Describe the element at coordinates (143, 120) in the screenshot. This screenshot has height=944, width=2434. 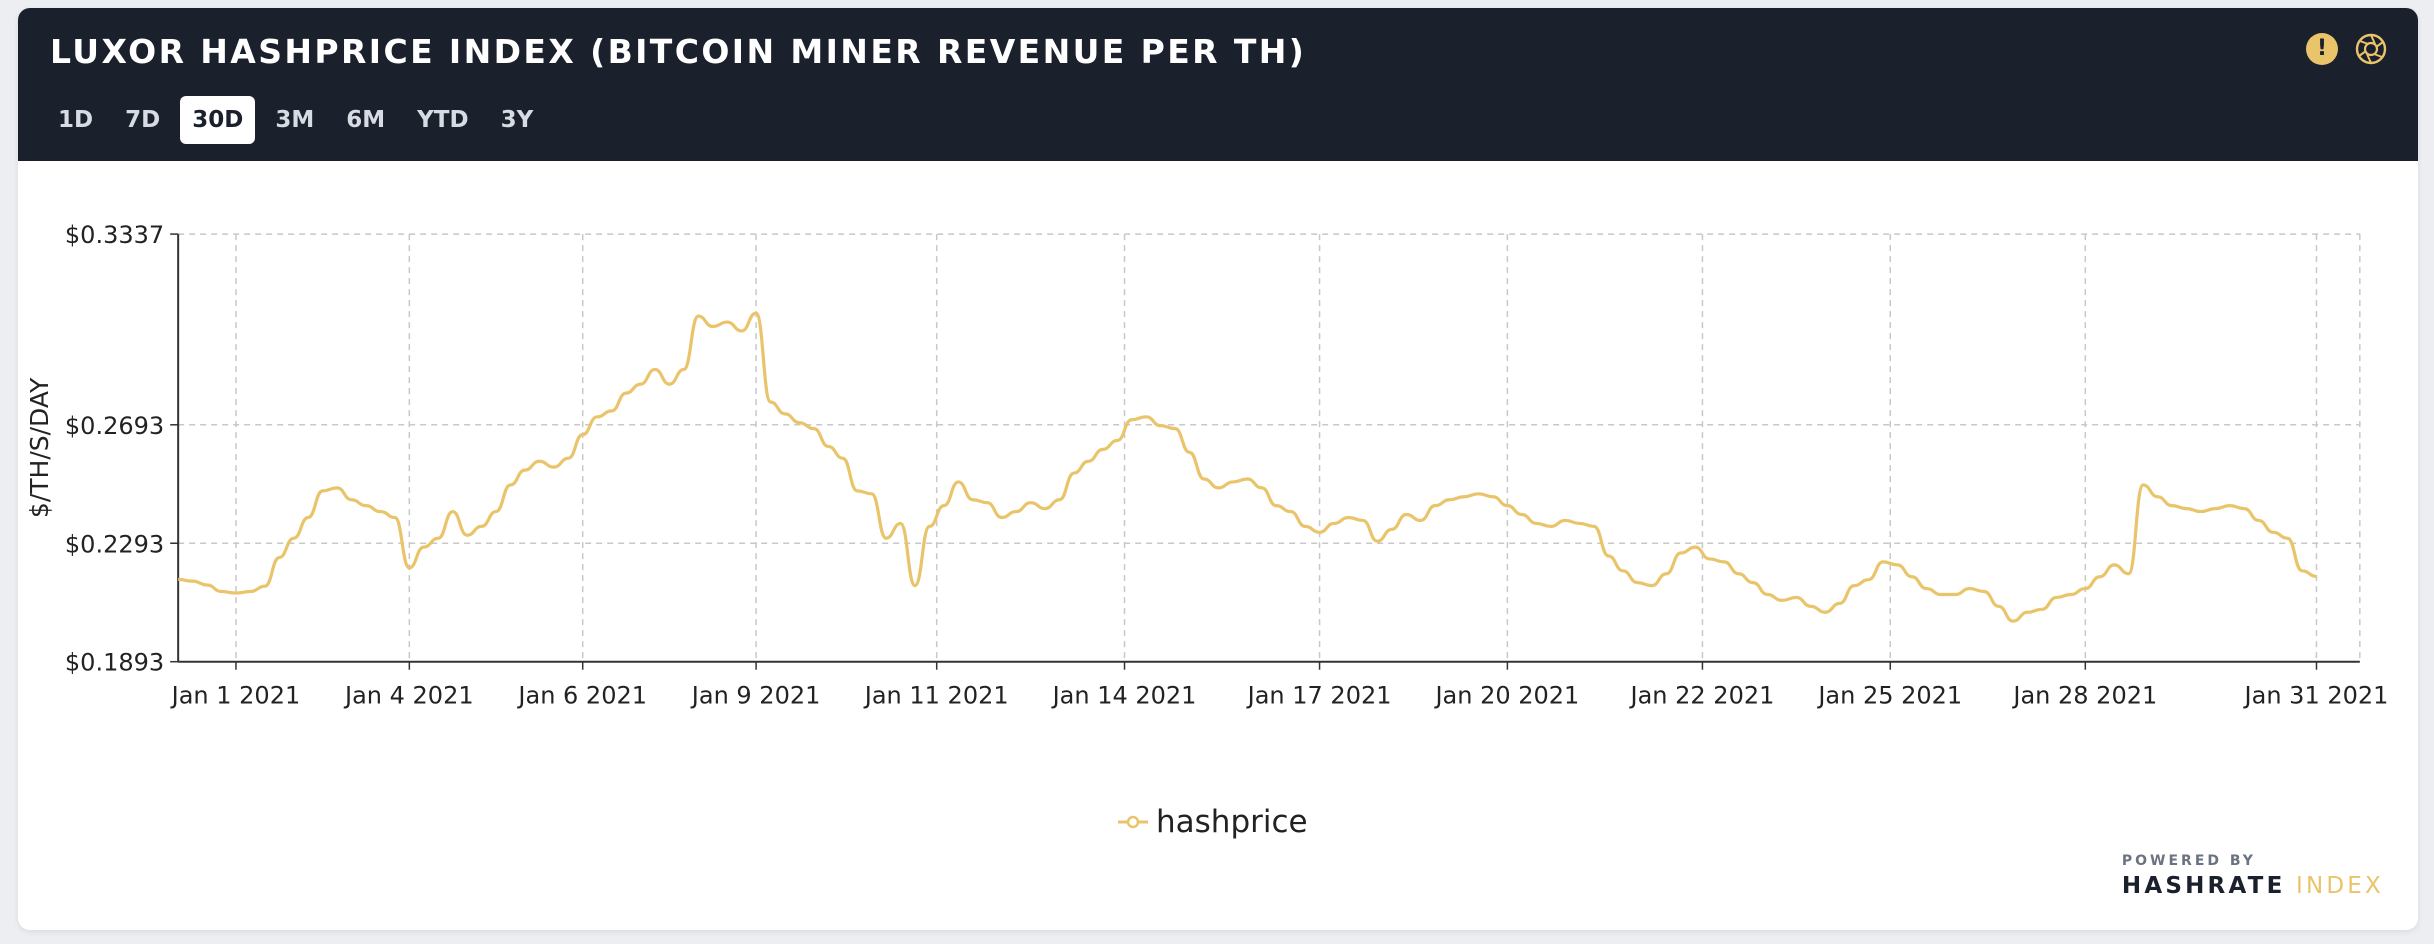
I see `tab-7d: 7D` at that location.